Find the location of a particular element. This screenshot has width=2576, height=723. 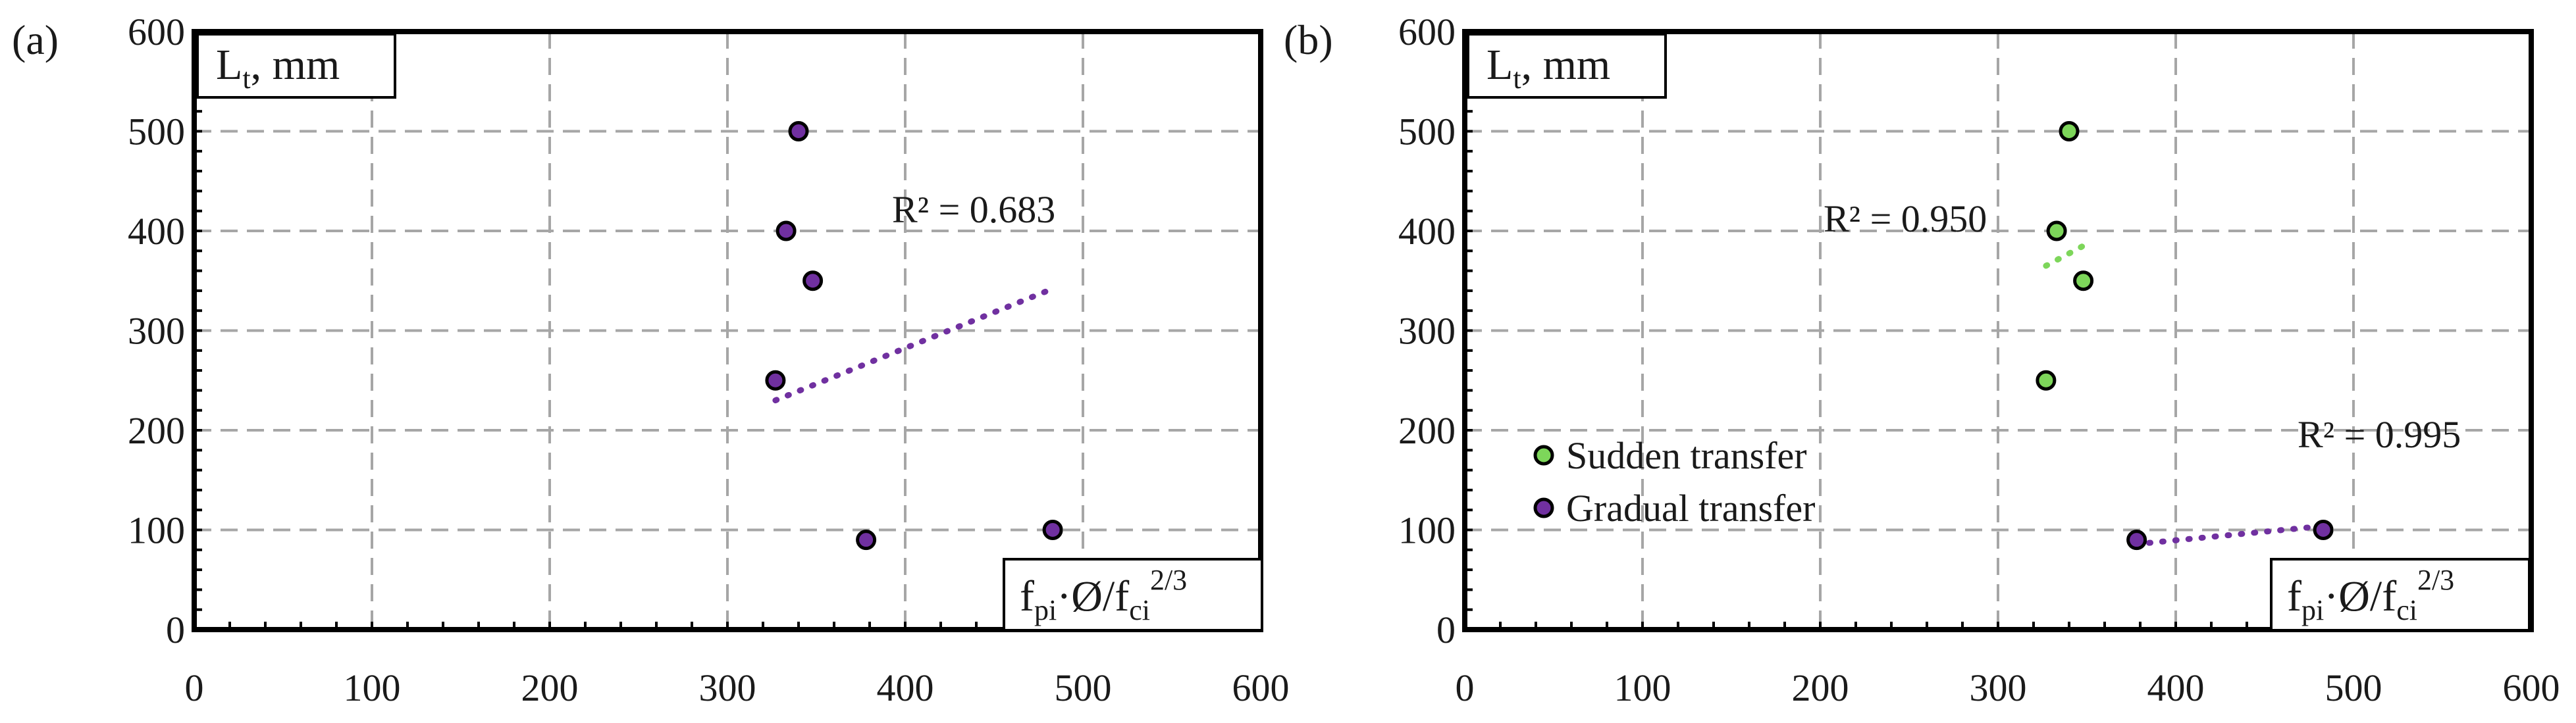

trendline-sudden-transfer is located at coordinates (2065, 256).